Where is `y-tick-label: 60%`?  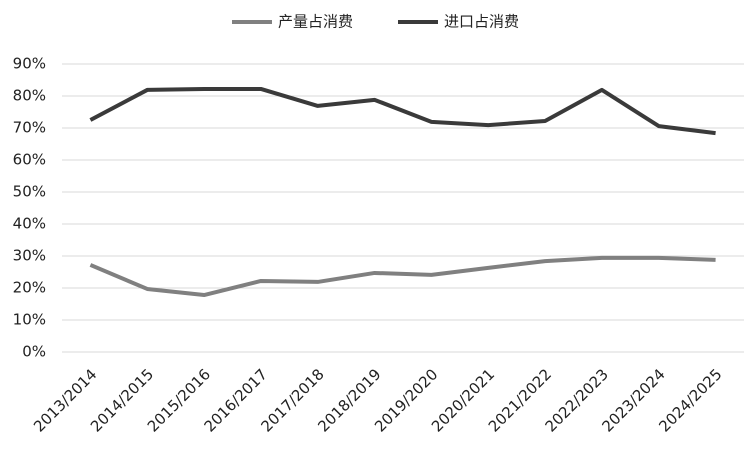
y-tick-label: 60% is located at coordinates (29, 160).